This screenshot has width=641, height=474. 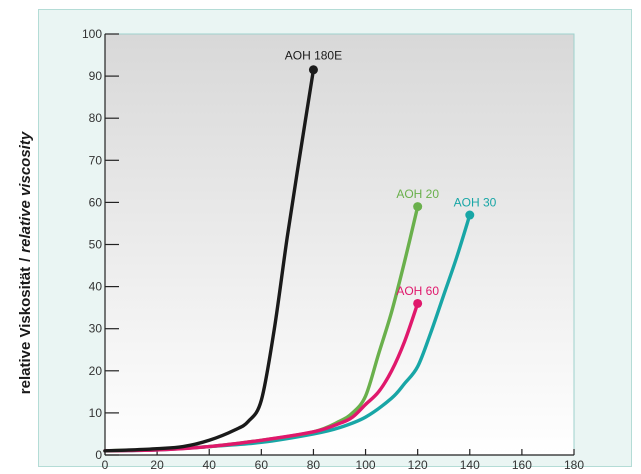 I want to click on x-tick-label: 120, so click(x=418, y=465).